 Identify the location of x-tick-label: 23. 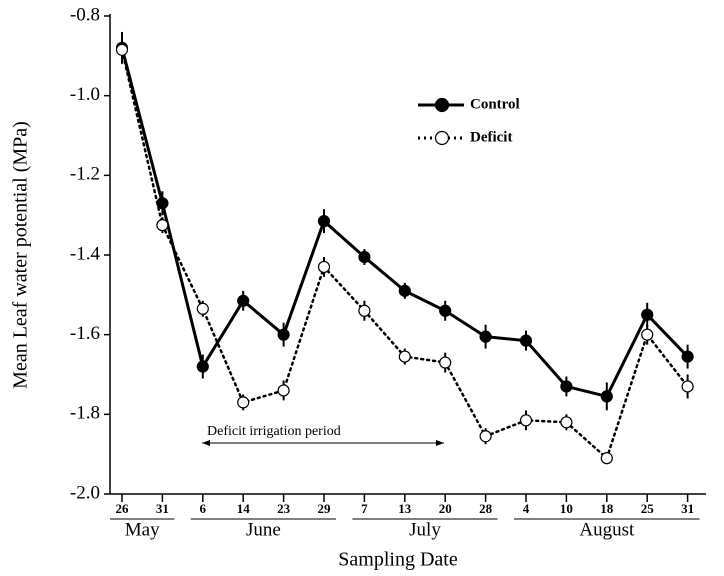
(284, 508).